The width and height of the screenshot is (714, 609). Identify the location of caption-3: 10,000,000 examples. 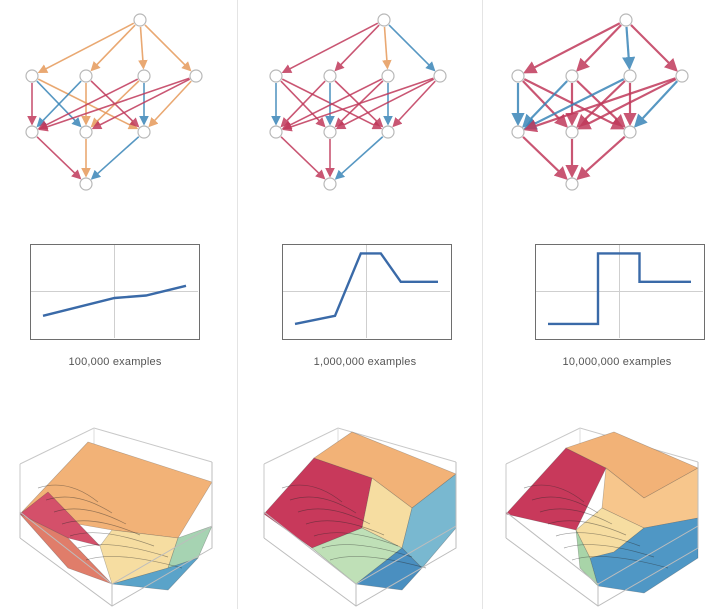
(617, 362).